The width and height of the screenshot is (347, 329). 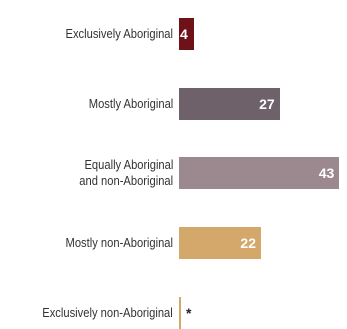 What do you see at coordinates (119, 242) in the screenshot?
I see `category-label: Mostly non-Aboriginal` at bounding box center [119, 242].